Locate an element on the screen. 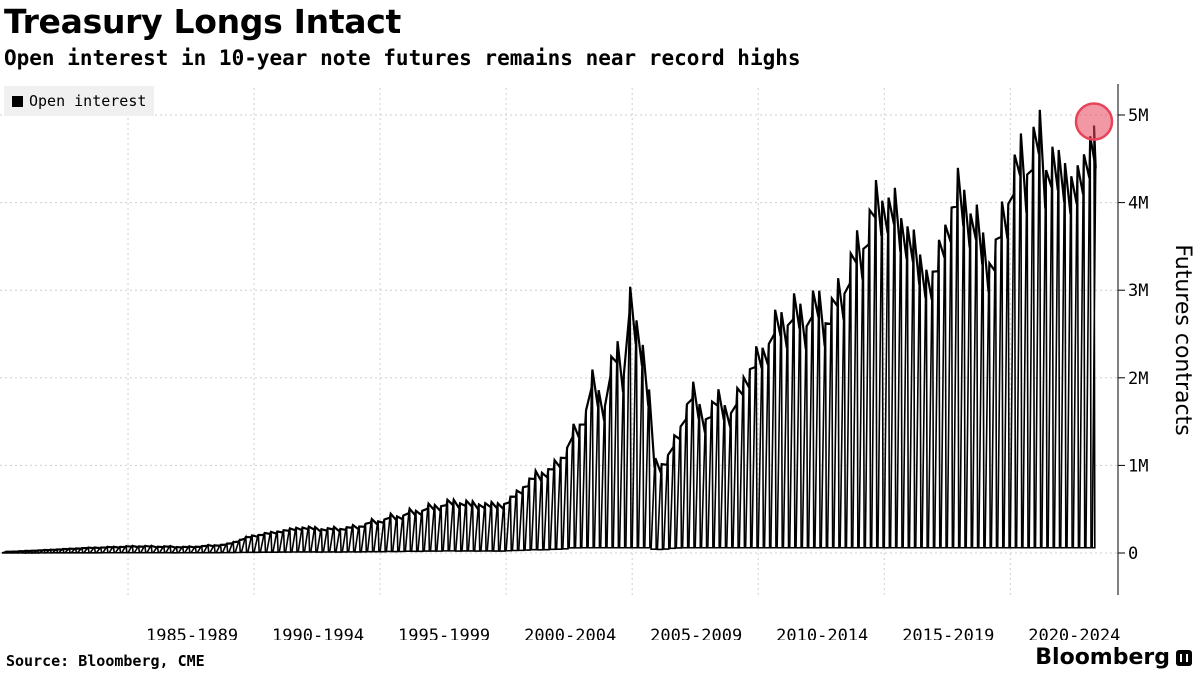 This screenshot has width=1200, height=675. brand-name: Bloomberg is located at coordinates (1102, 657).